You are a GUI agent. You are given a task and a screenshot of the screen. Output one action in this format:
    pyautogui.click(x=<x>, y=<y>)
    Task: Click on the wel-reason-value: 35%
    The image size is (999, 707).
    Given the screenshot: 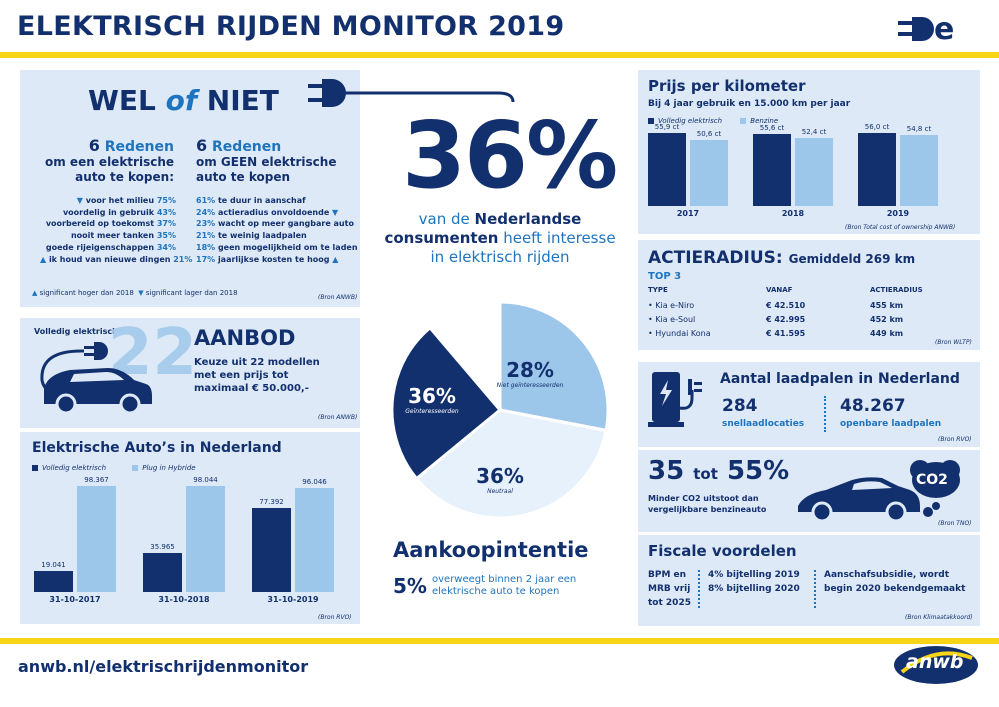 What is the action you would take?
    pyautogui.click(x=166, y=236)
    